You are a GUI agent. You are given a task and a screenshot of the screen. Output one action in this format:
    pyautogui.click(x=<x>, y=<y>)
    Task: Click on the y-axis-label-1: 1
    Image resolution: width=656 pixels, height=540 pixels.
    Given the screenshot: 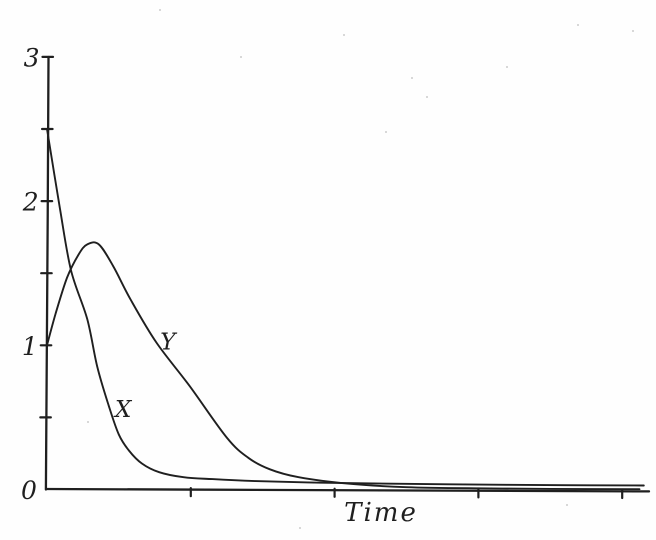 What is the action you would take?
    pyautogui.click(x=30, y=346)
    